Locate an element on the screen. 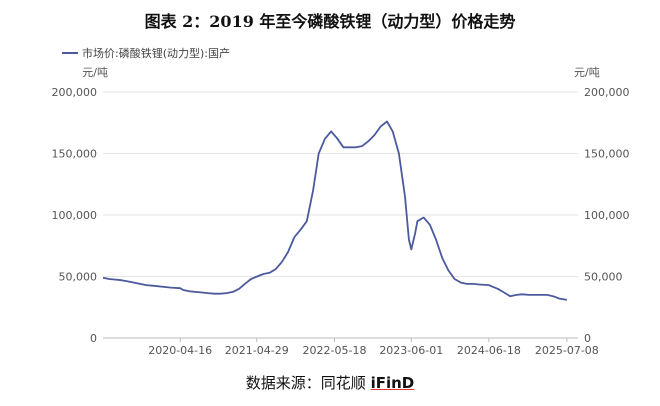 The height and width of the screenshot is (406, 660). chart-title: 图表 2：2019 年至今磷酸铁锂（动力型）价格走势 is located at coordinates (330, 21).